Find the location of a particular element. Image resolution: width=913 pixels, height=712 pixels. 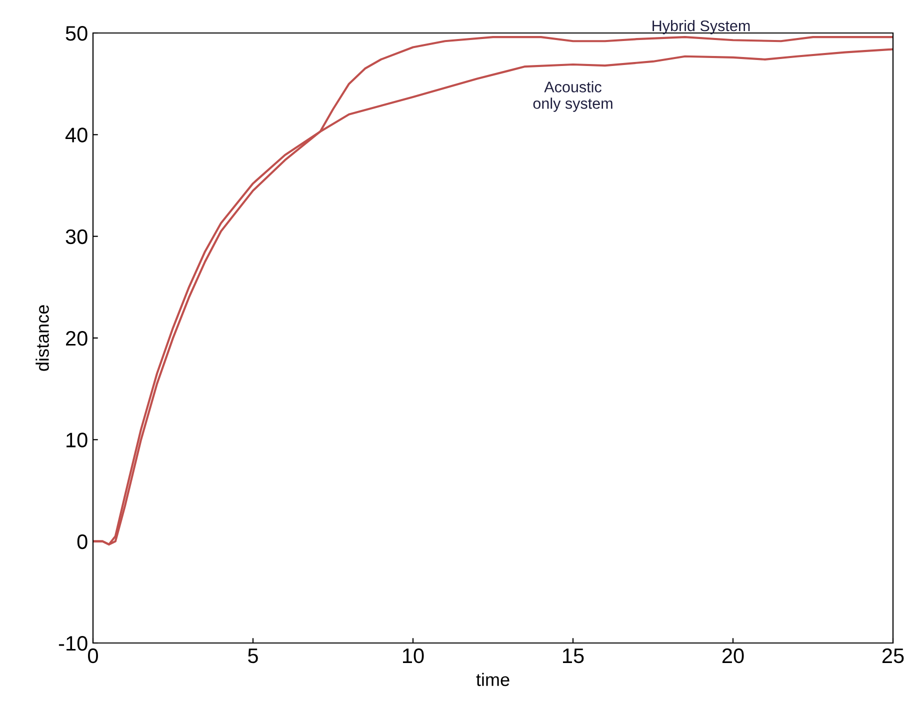

y-tick-label: 50 is located at coordinates (77, 33).